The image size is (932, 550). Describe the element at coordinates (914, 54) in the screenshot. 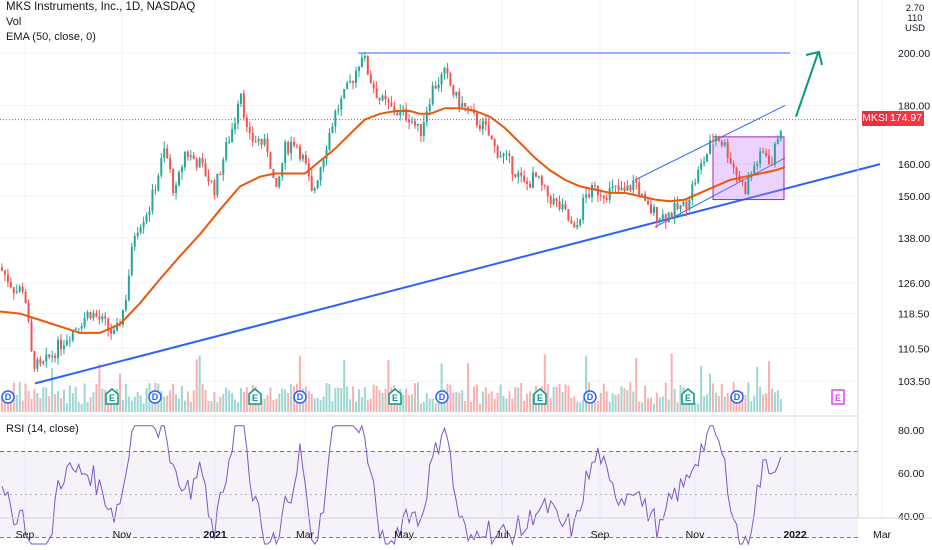

I see `y-tick-label: 200.00` at that location.